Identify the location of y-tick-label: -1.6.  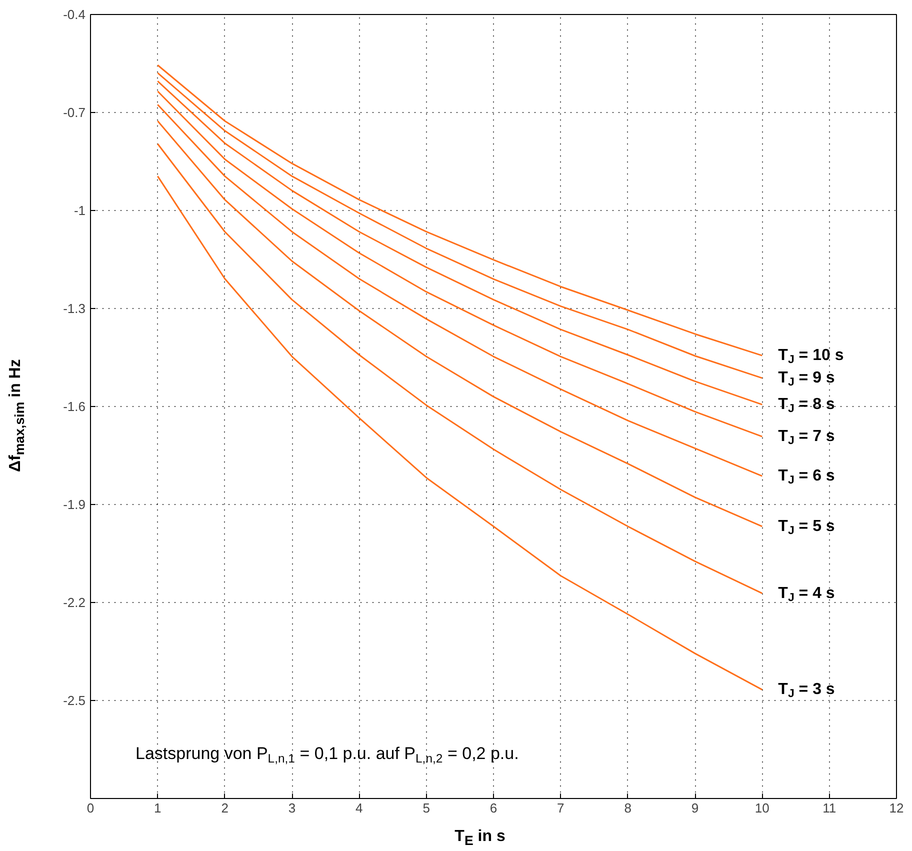
(74, 406).